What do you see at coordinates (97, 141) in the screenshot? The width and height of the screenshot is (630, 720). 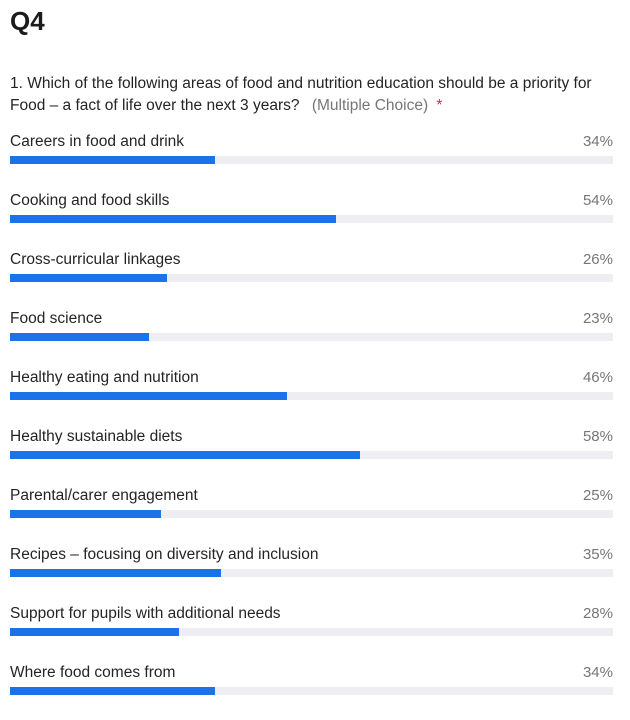 I see `bar-label: Careers in food and drink` at bounding box center [97, 141].